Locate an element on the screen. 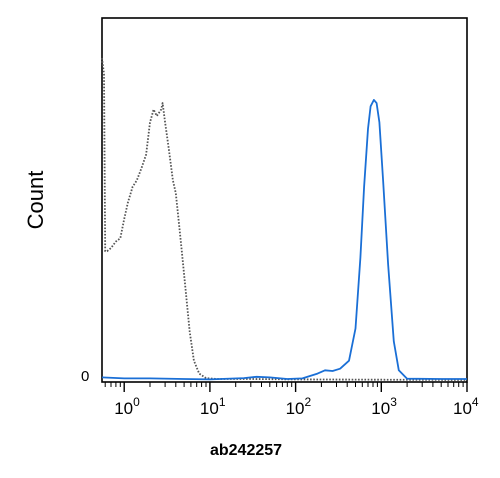  x-ticks: 10⁰ 10¹ 10² 10³ 10⁴ is located at coordinates (291, 400).